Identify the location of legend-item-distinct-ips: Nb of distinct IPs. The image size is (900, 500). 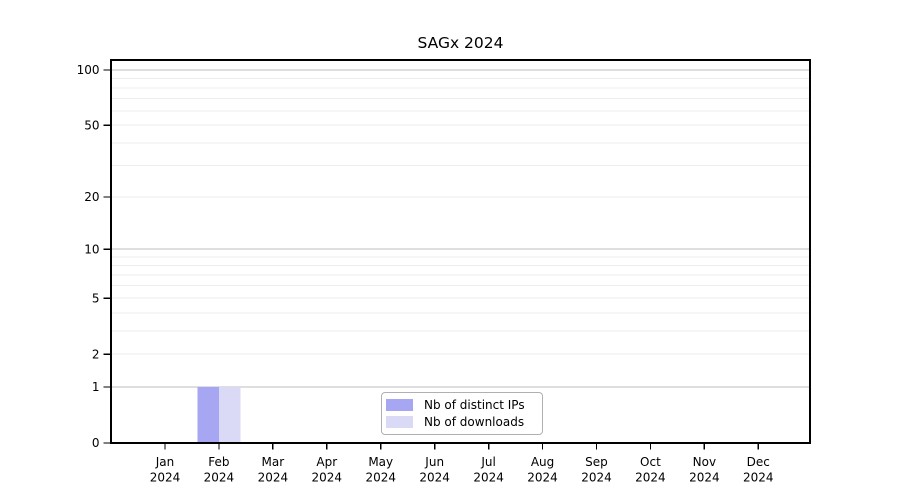
(461, 405).